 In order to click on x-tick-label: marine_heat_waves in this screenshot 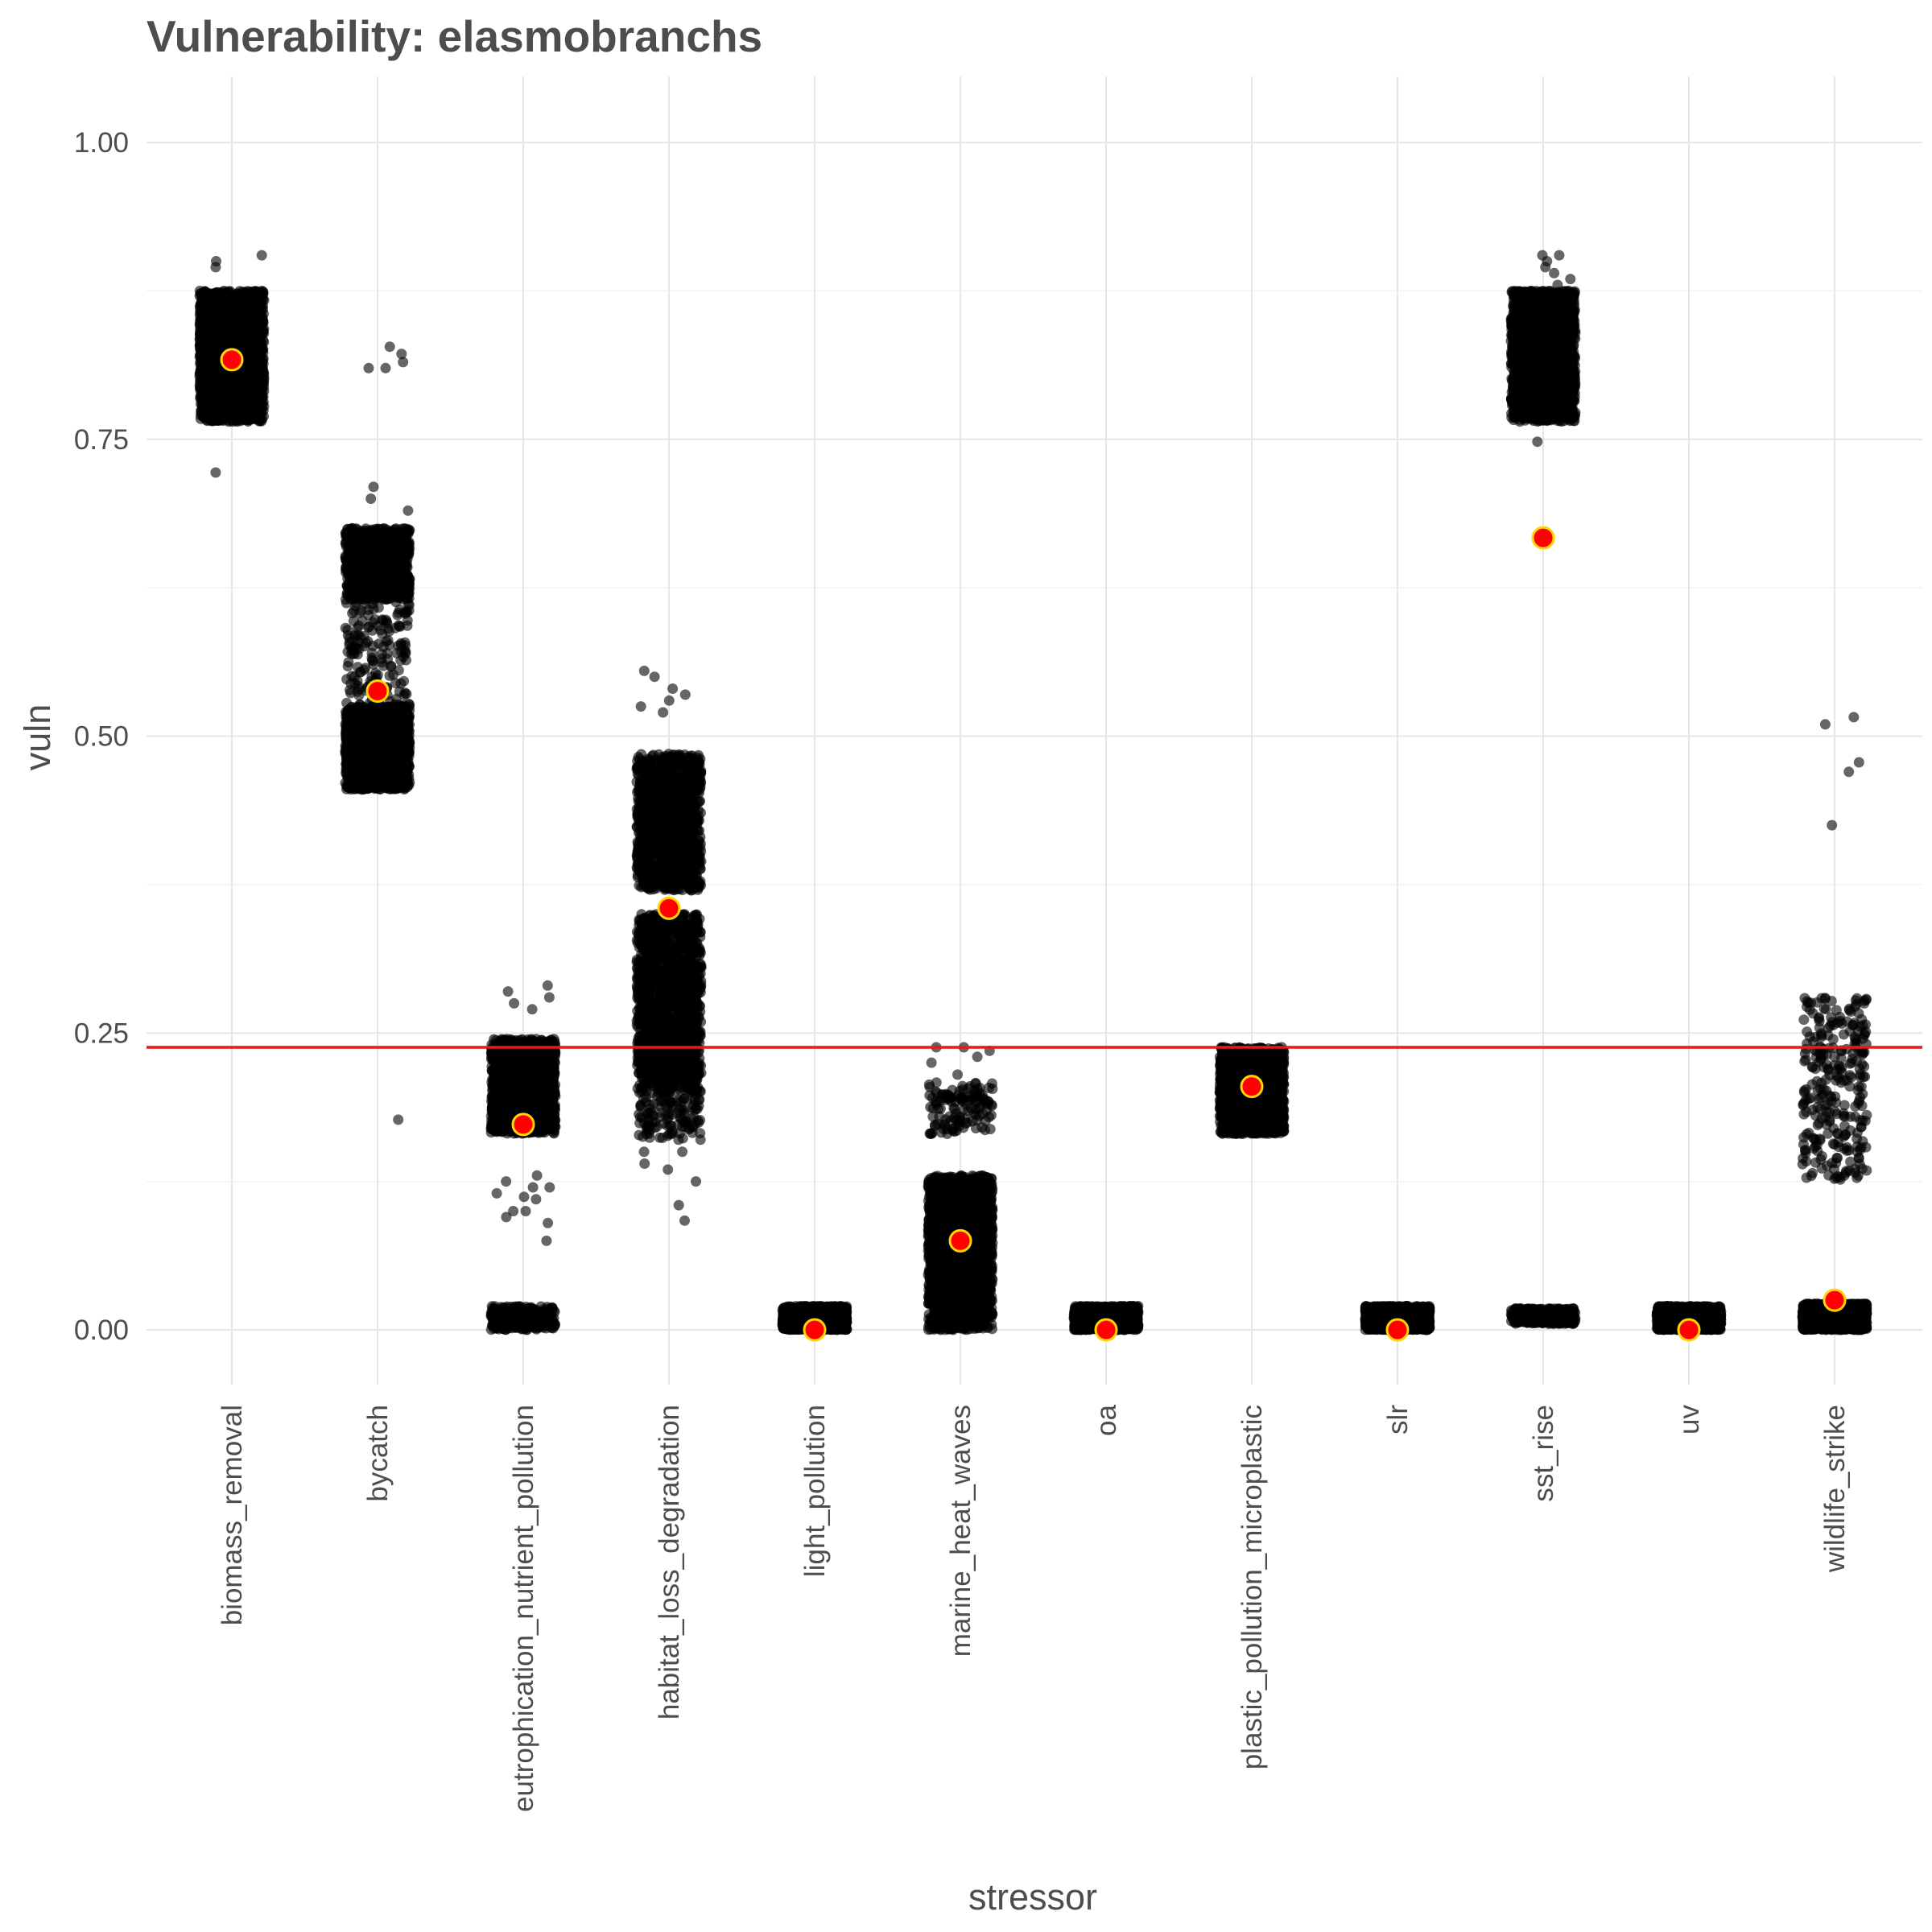, I will do `click(960, 1531)`.